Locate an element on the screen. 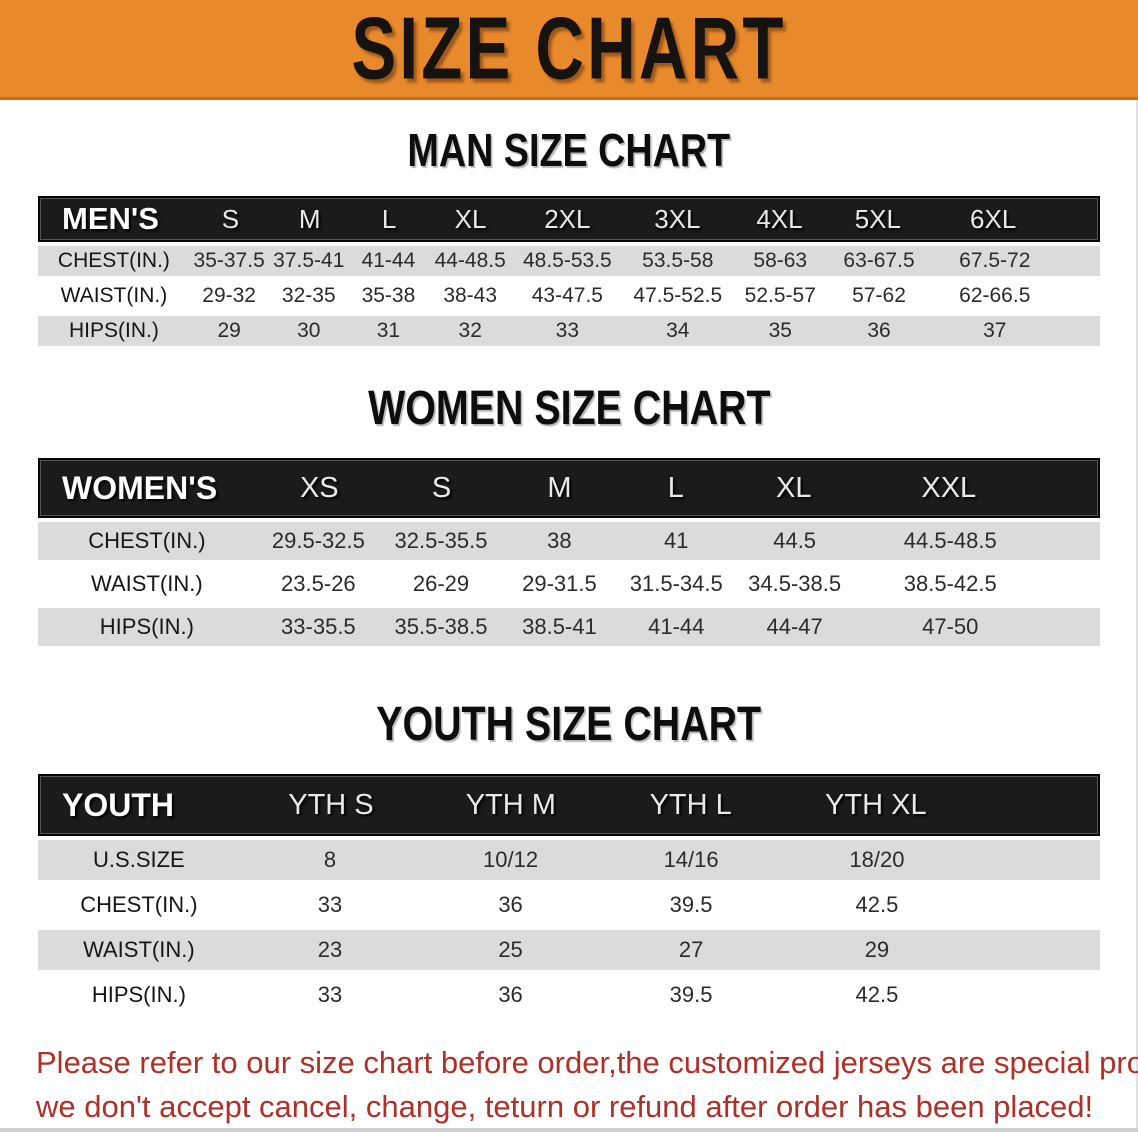 This screenshot has width=1138, height=1132. men-hips-row: HIPS(IN.) 29 30 31 32 33 34 35 36 37 is located at coordinates (569, 331).